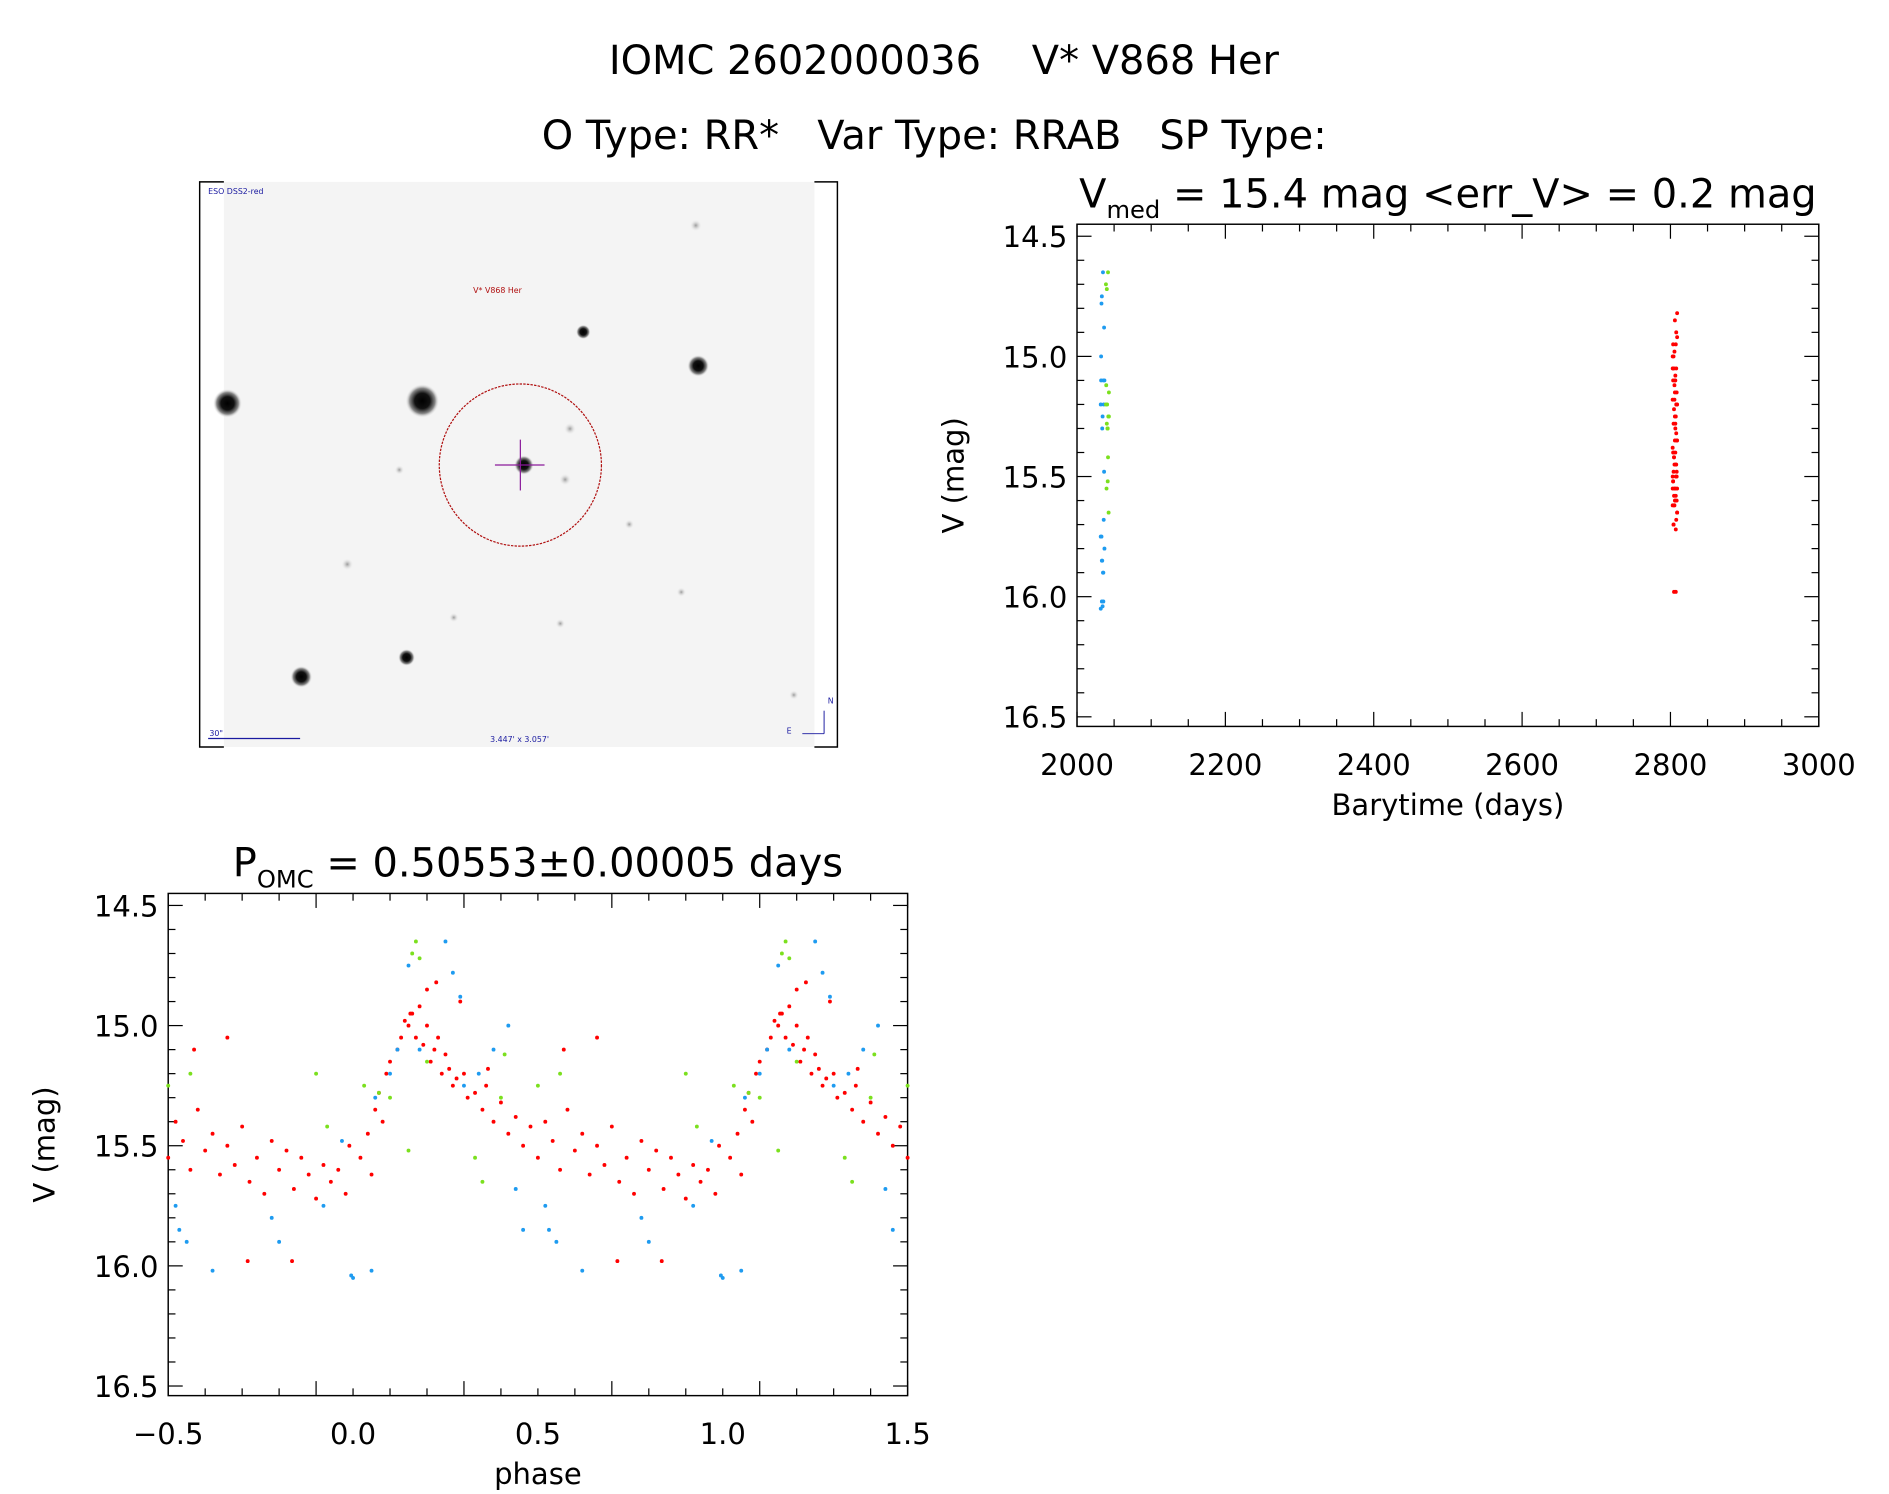  I want to click on y-tick-label: 15.5, so click(126, 1147).